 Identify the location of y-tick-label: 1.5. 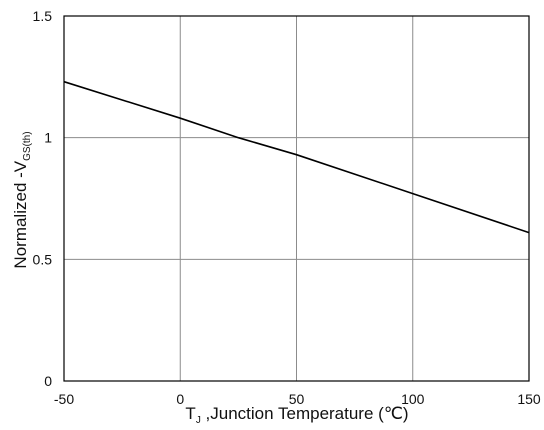
(43, 16).